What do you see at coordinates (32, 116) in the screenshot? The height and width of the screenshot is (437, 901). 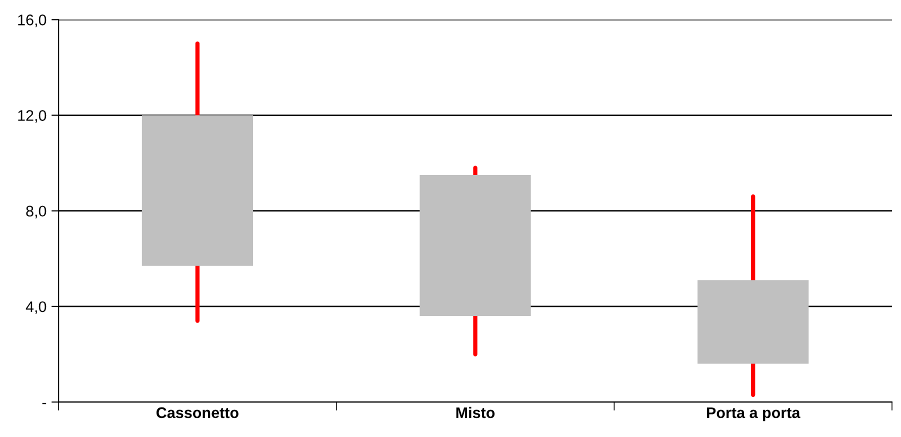 I see `y-tick-label: 12,0` at bounding box center [32, 116].